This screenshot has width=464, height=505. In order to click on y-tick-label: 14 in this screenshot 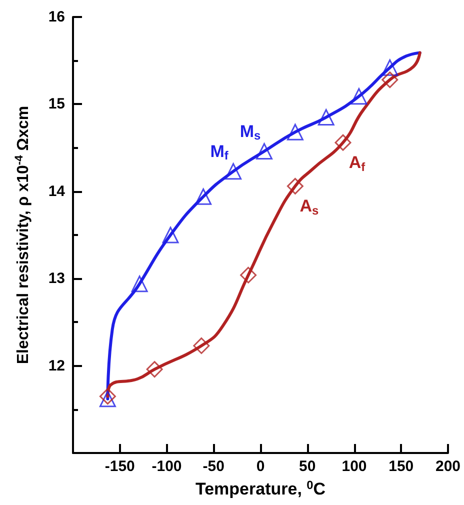, I will do `click(57, 191)`.